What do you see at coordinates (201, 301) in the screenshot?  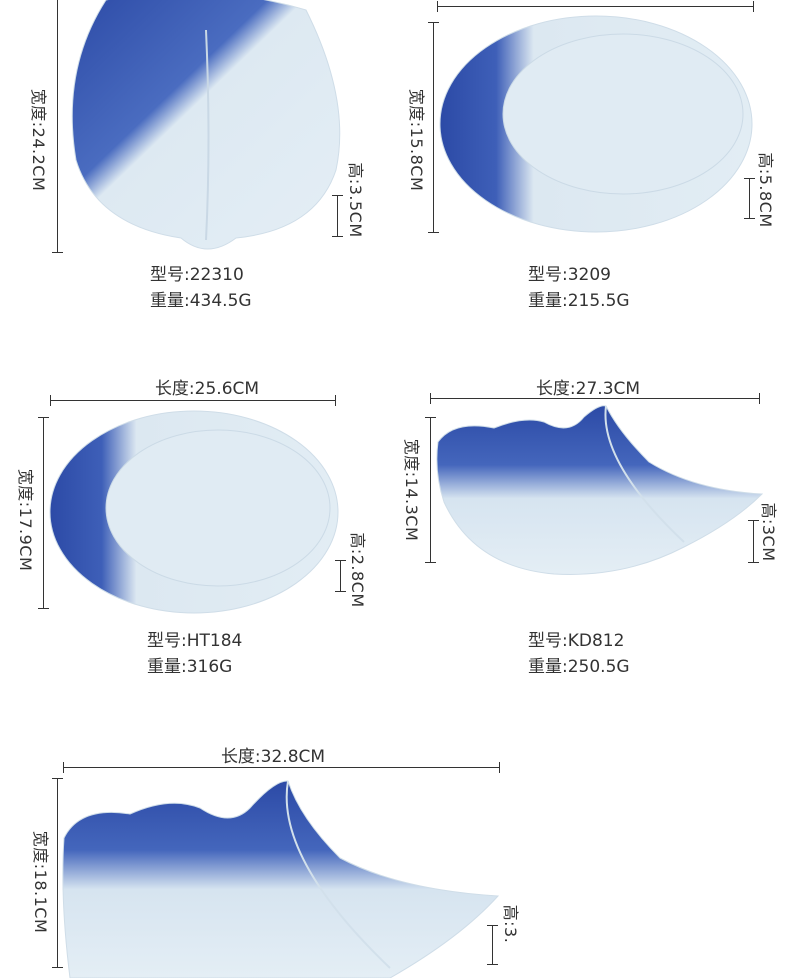 I see `weight: 重量:434.5G` at bounding box center [201, 301].